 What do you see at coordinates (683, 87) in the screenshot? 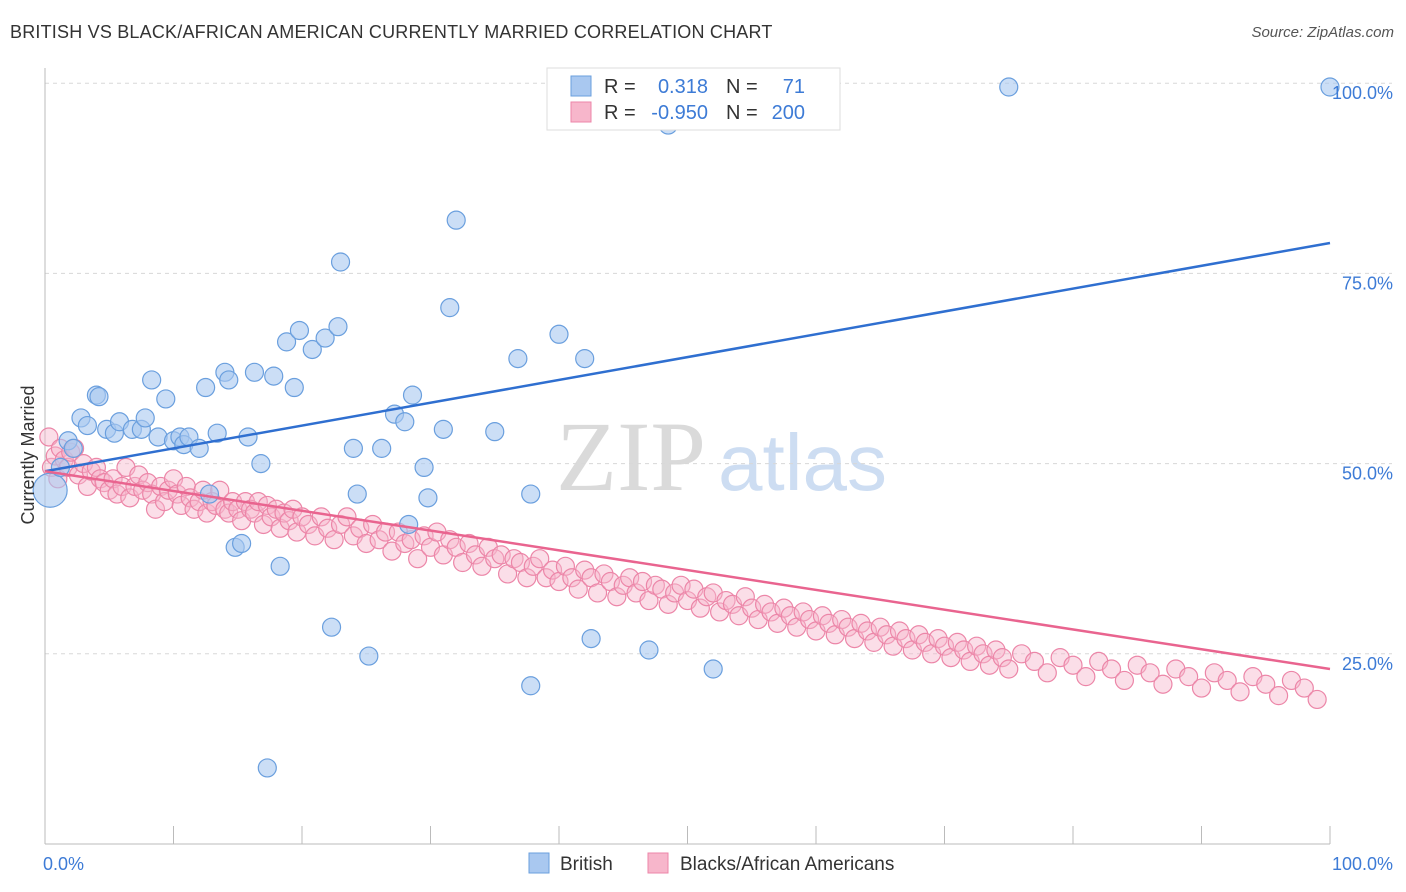
I see `stats-r-british: 0.318` at bounding box center [683, 87].